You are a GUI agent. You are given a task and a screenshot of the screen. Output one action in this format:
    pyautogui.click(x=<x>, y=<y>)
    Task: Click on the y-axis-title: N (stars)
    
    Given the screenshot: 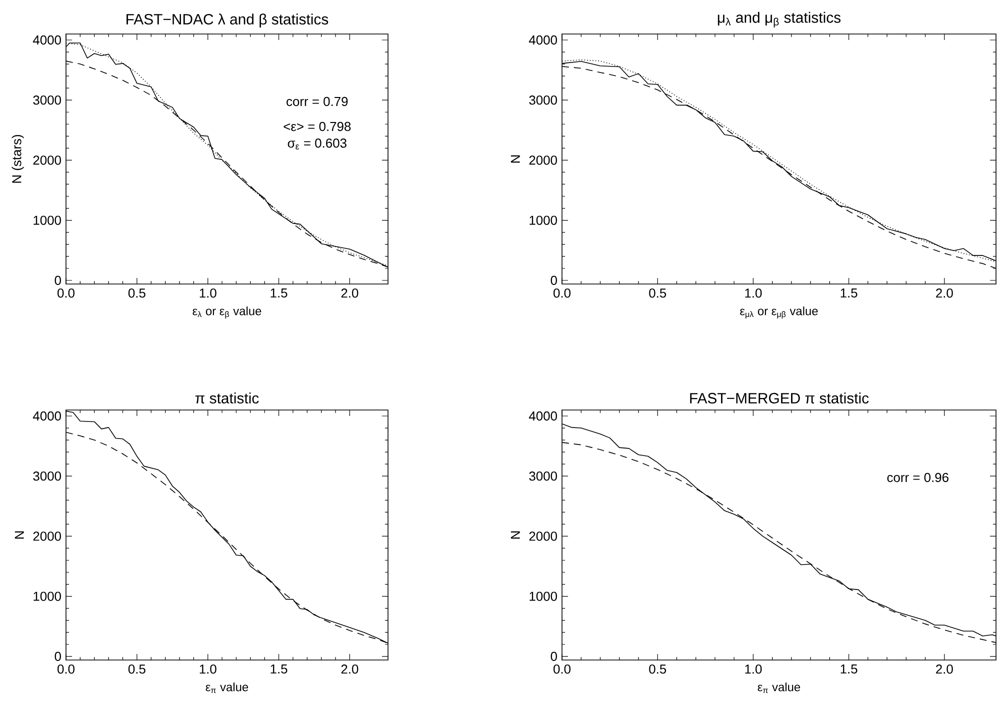 What is the action you would take?
    pyautogui.click(x=18, y=158)
    